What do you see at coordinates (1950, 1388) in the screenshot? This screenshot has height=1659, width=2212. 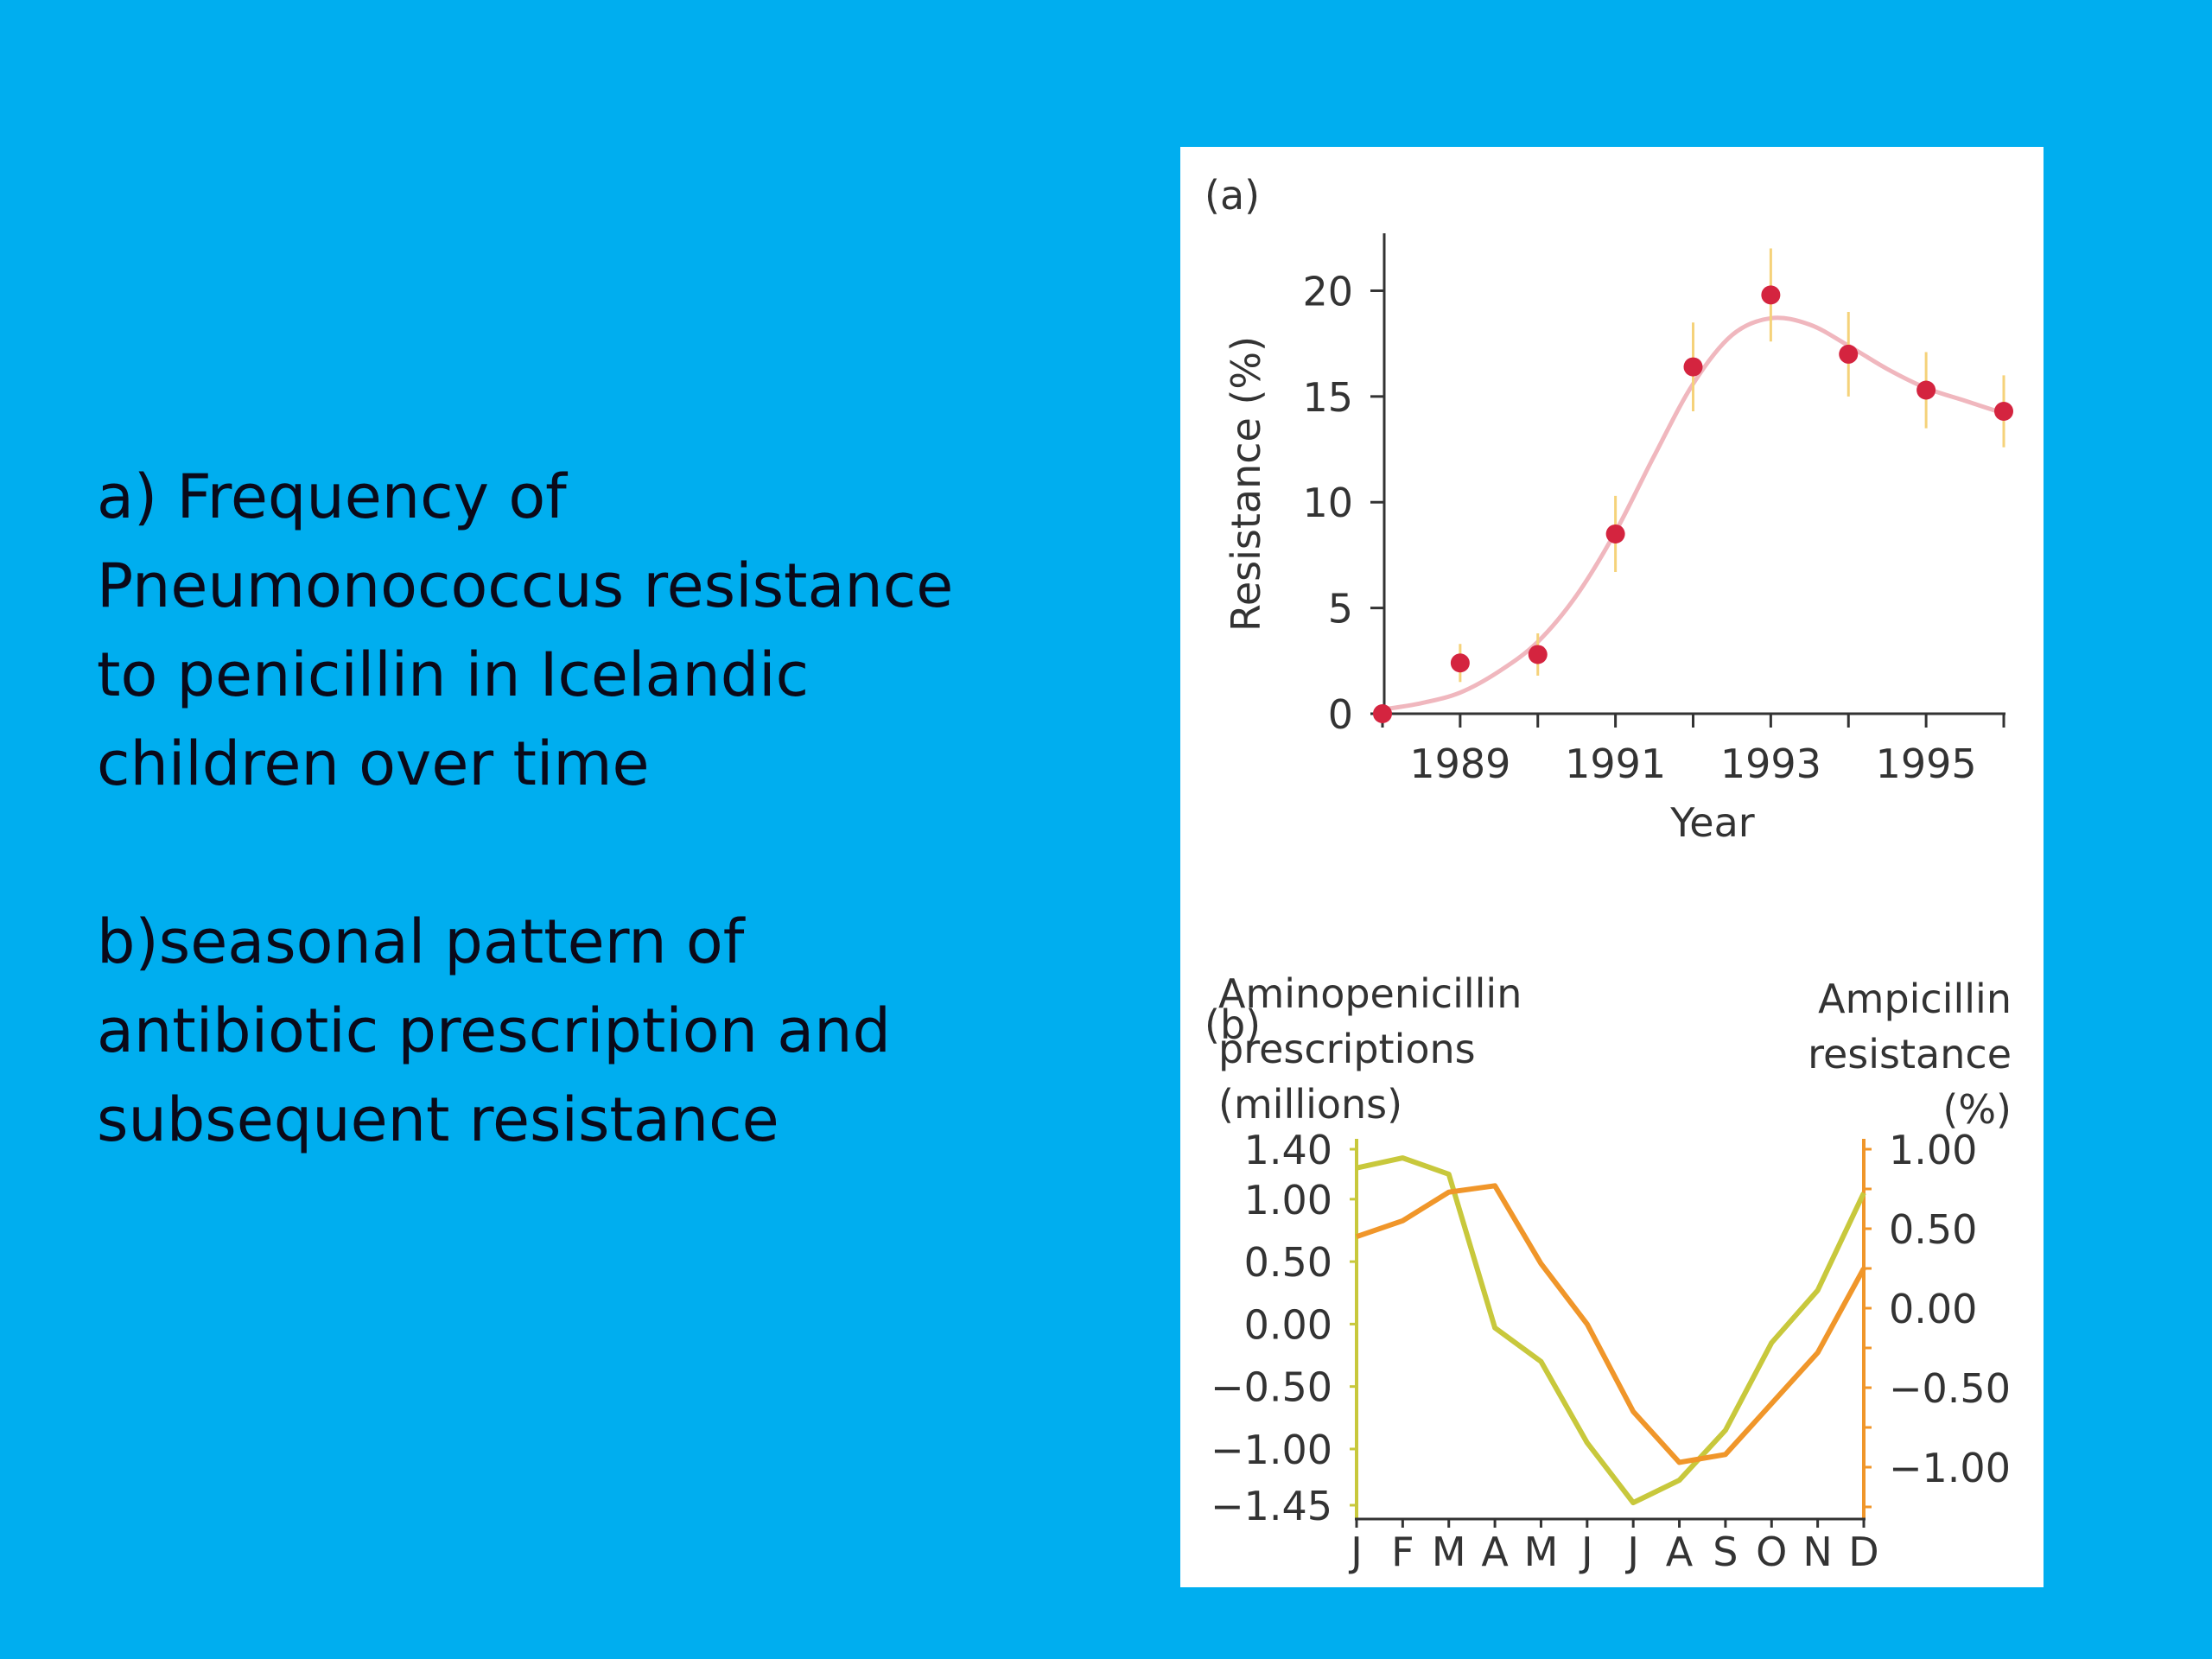 I see `right-y-tick-label: −0.50` at bounding box center [1950, 1388].